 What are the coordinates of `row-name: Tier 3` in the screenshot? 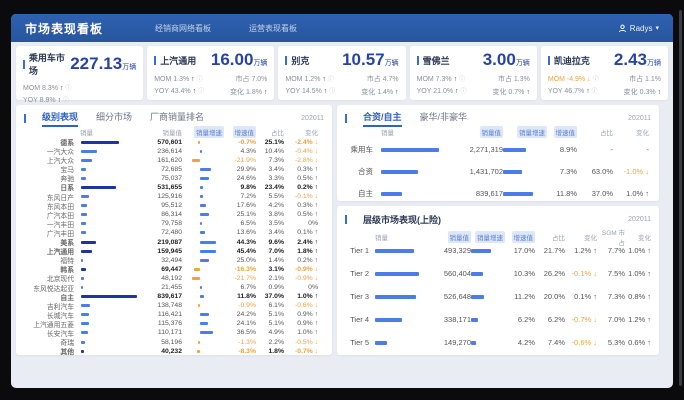 It's located at (359, 296).